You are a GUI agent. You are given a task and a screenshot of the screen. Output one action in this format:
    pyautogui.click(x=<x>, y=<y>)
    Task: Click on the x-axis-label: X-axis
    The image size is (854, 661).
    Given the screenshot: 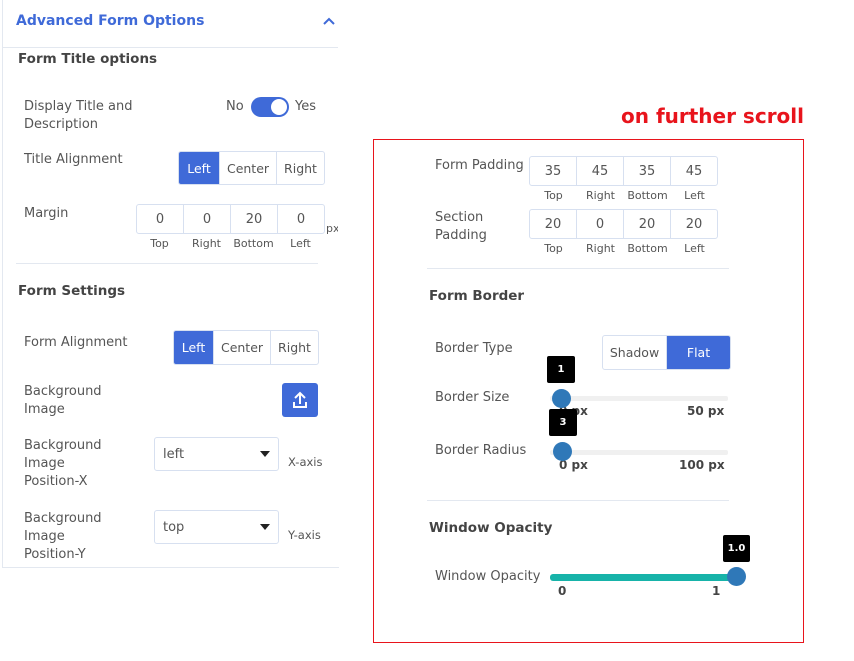 What is the action you would take?
    pyautogui.click(x=305, y=462)
    